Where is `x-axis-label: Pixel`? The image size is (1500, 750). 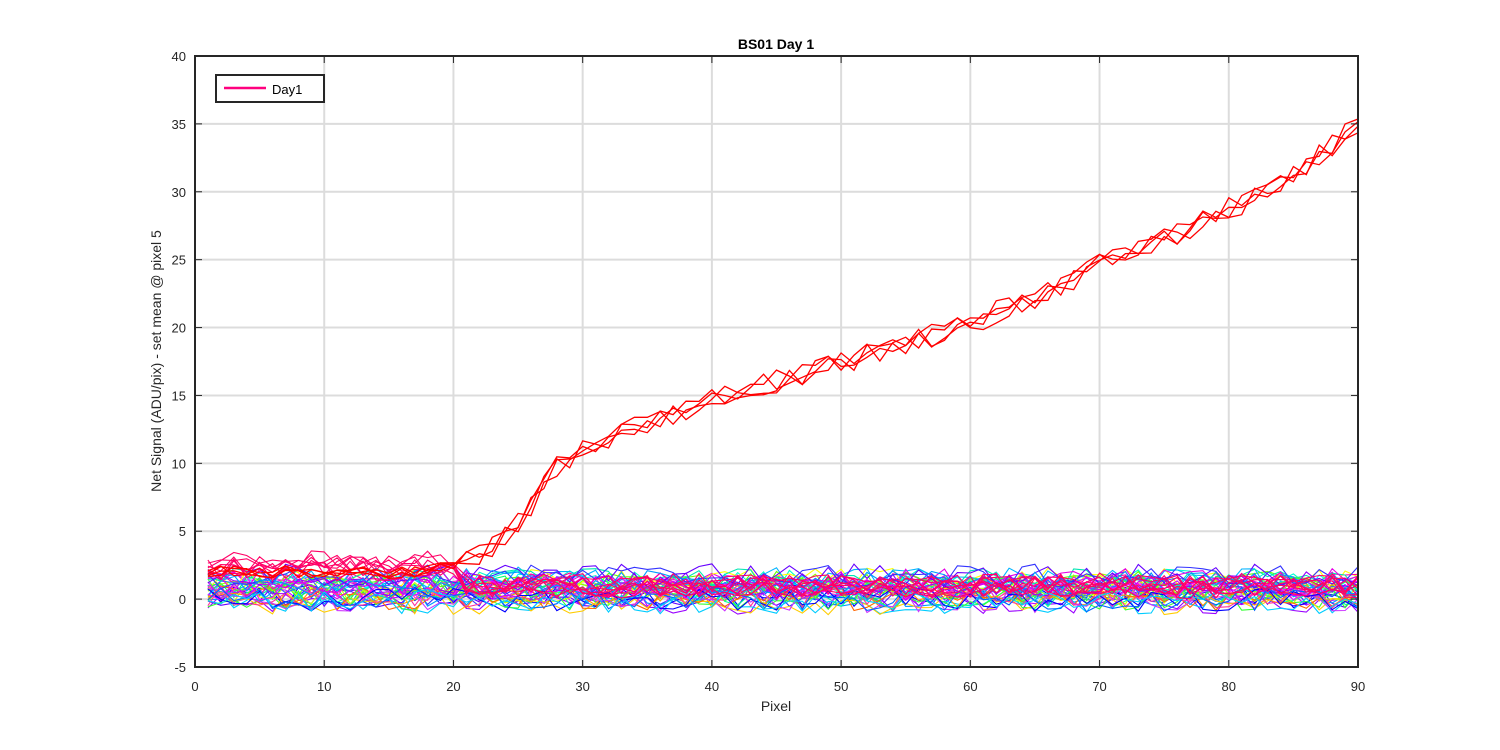 x-axis-label: Pixel is located at coordinates (776, 706).